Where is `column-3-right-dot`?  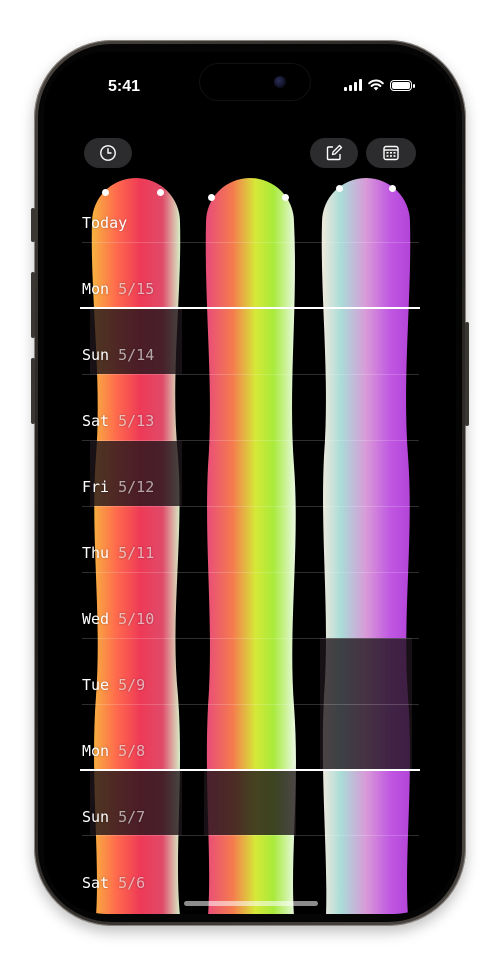 column-3-right-dot is located at coordinates (392, 188).